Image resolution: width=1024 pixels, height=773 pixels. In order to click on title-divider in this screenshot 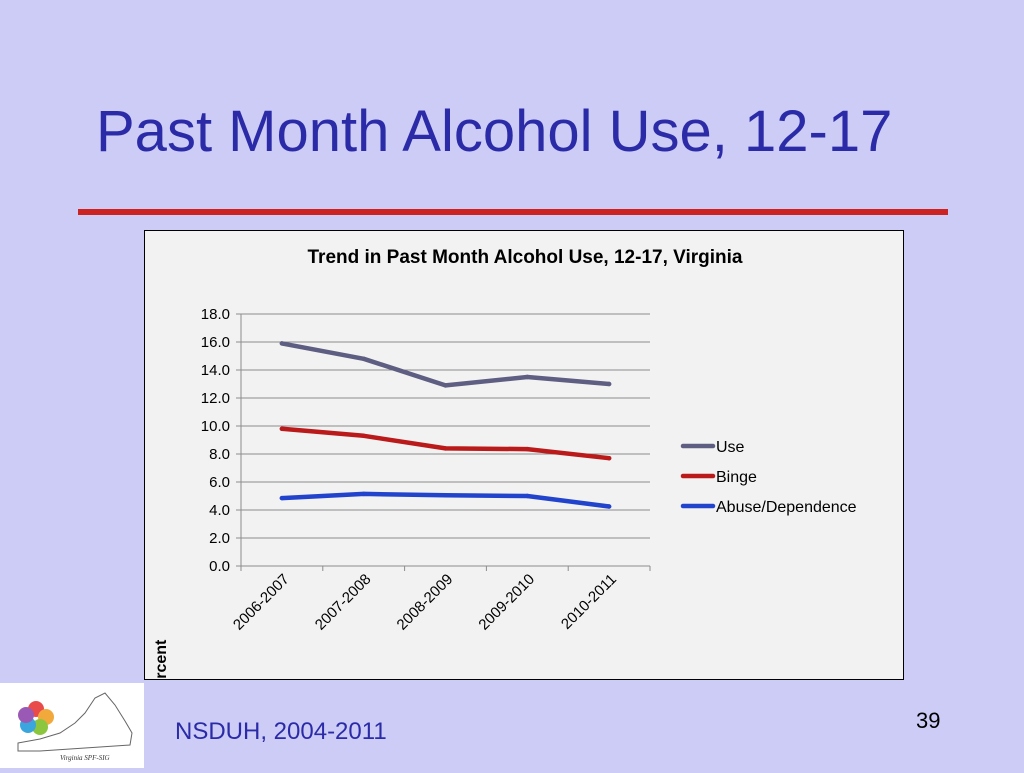, I will do `click(513, 212)`.